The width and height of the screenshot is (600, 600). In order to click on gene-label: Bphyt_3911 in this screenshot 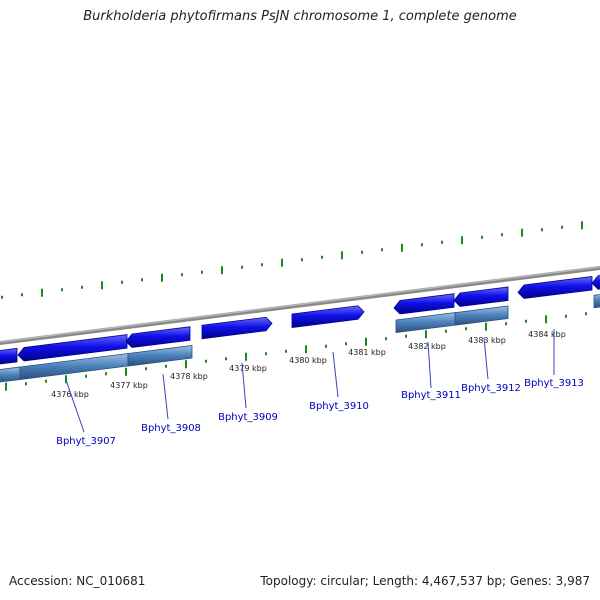, I will do `click(431, 395)`.